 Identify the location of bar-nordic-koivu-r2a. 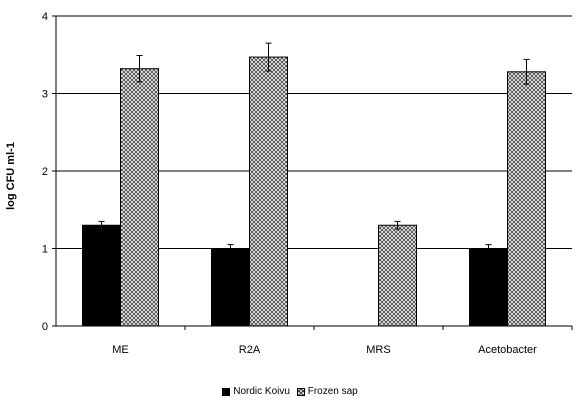
(230, 287).